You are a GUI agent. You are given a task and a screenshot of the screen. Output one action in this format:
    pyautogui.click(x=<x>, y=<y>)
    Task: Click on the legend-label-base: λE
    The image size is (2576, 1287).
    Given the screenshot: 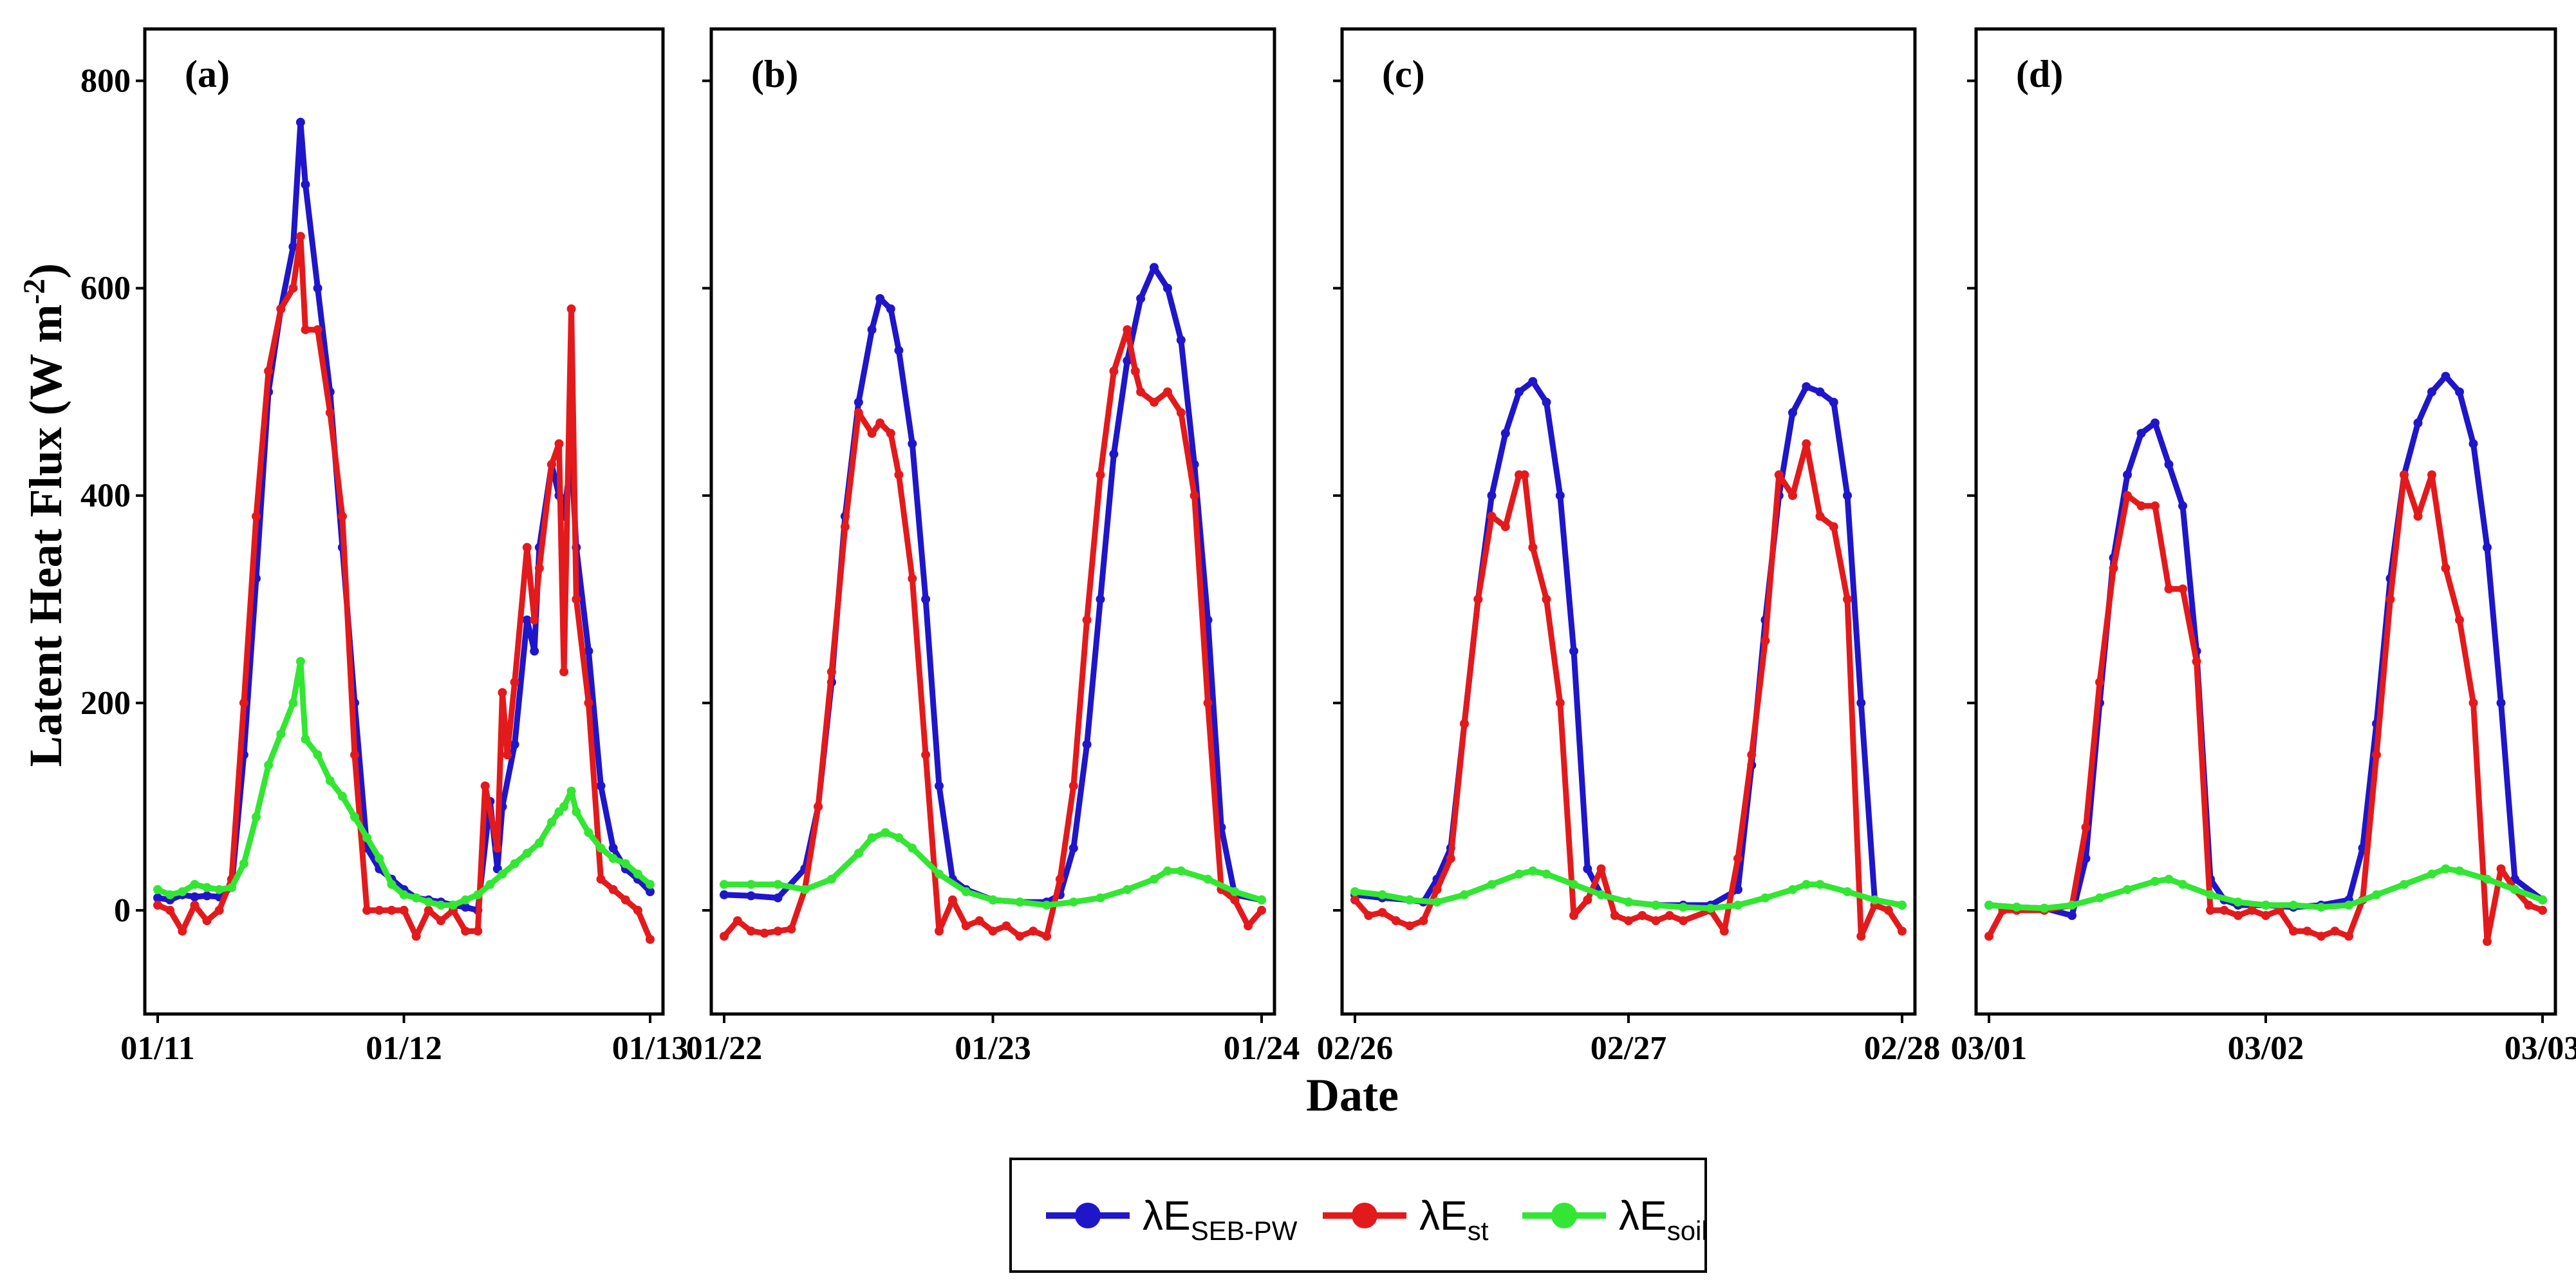 What is the action you would take?
    pyautogui.click(x=1167, y=1215)
    